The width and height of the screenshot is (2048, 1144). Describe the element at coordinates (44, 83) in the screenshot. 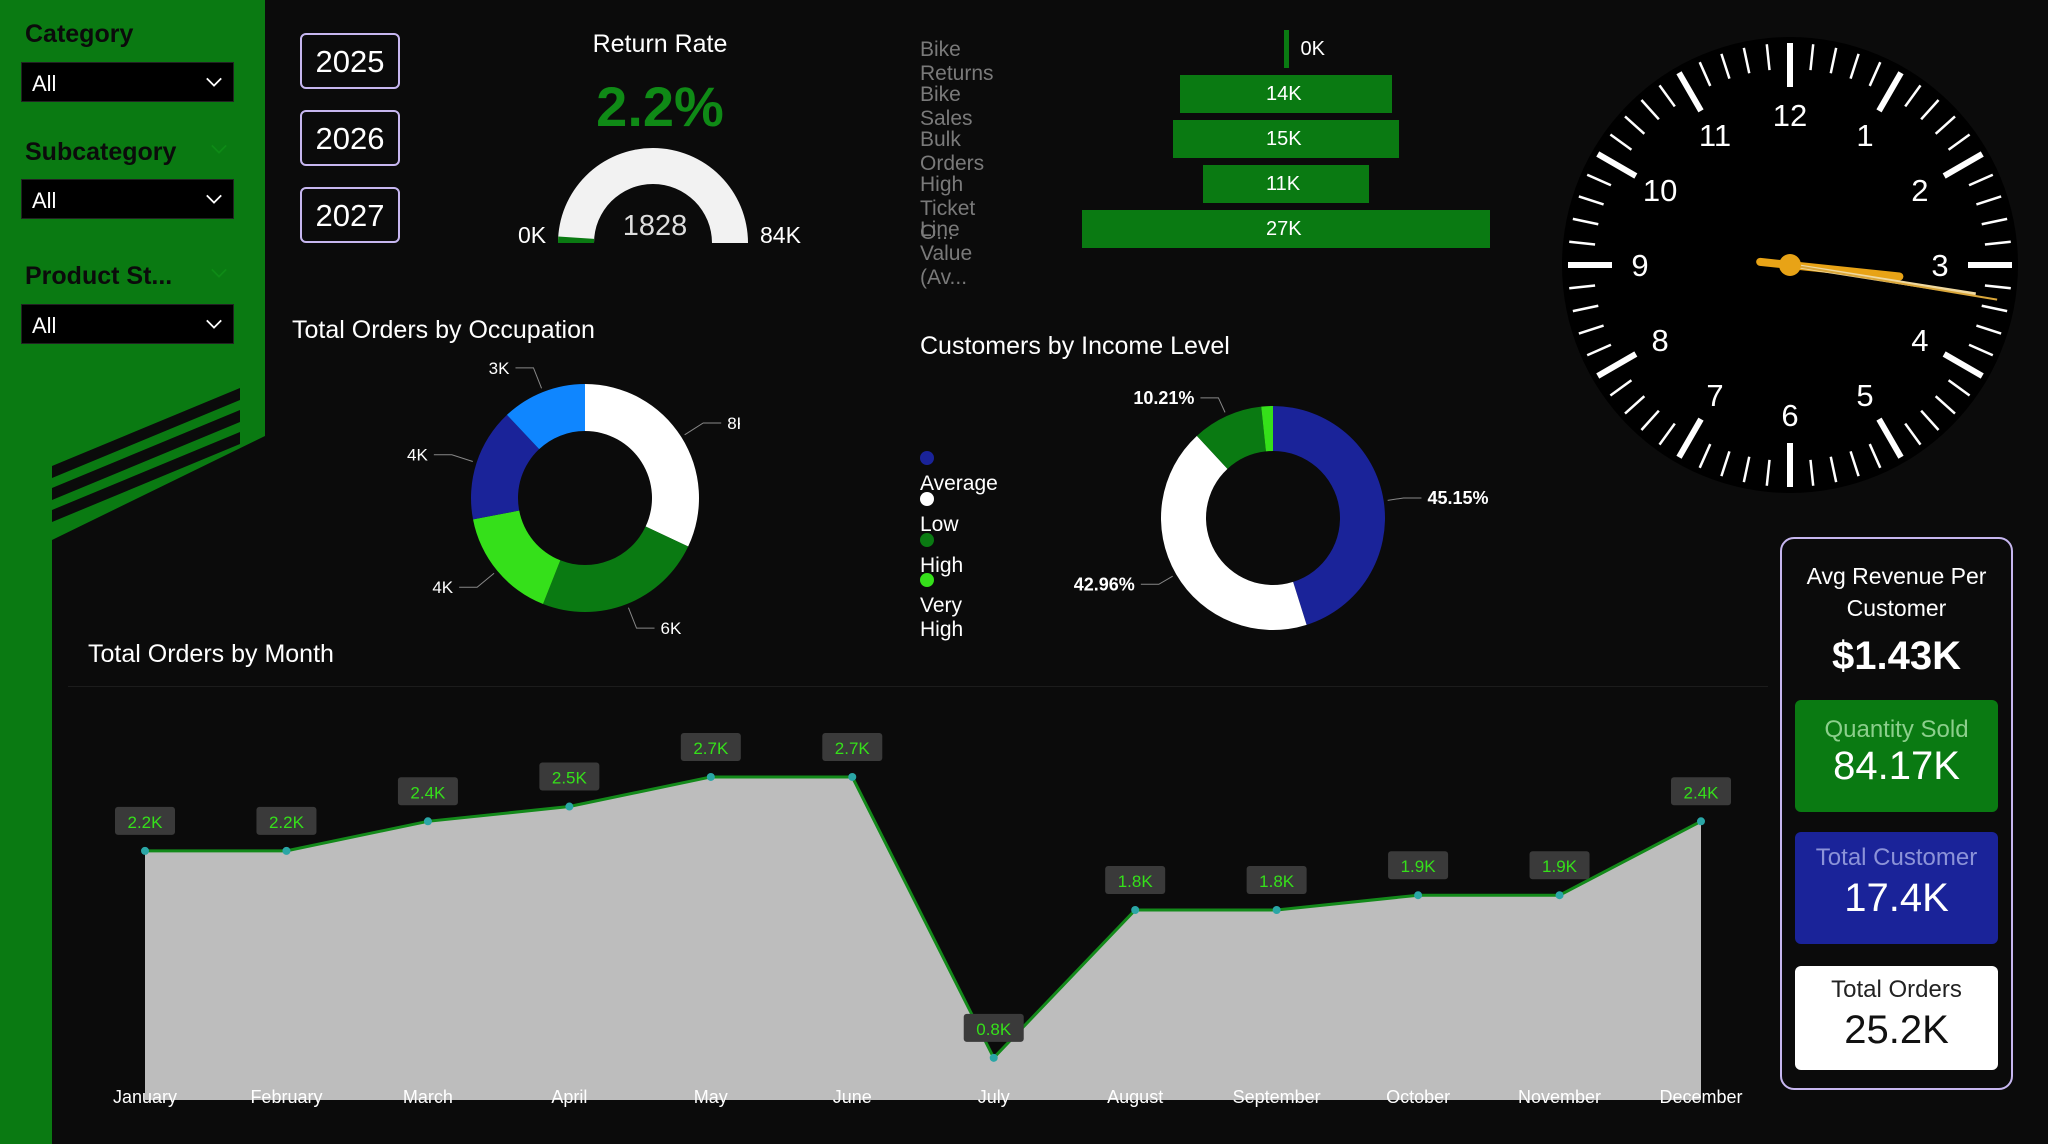

I see `category-value: All` at that location.